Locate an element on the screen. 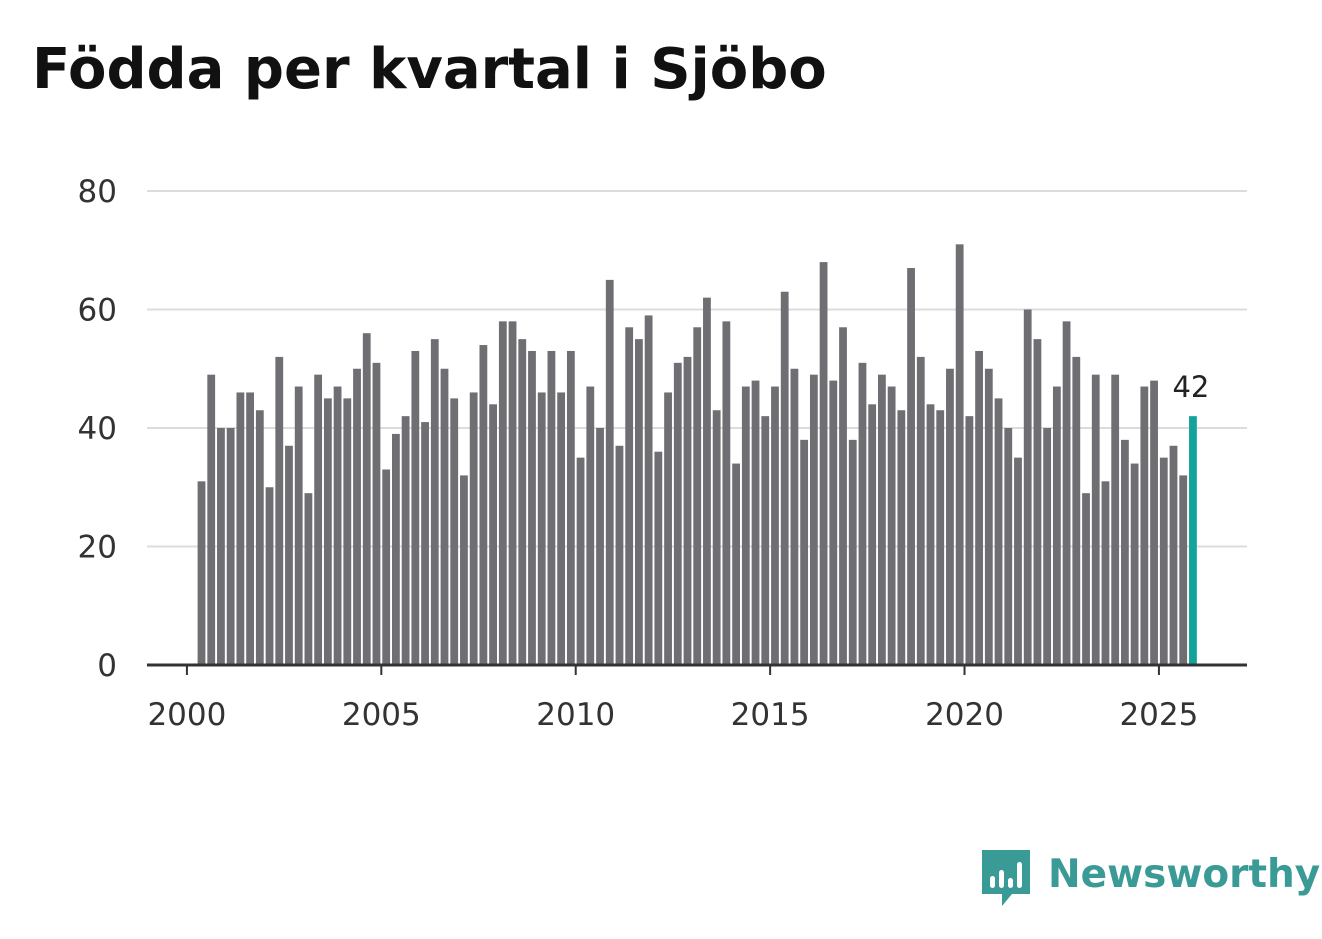 This screenshot has width=1322, height=939. x-tick-label: 2000 is located at coordinates (186, 715).